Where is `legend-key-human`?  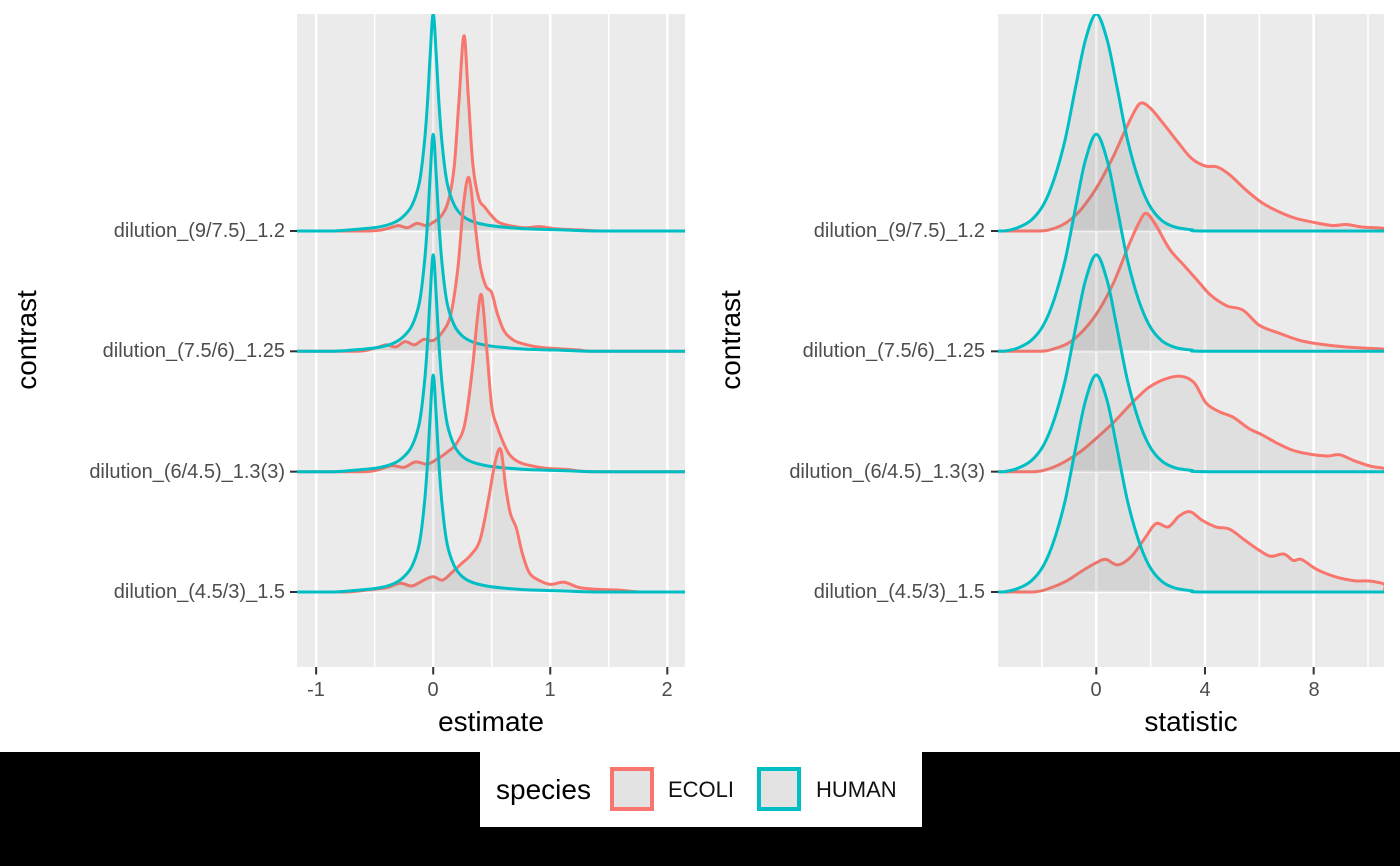
legend-key-human is located at coordinates (779, 789).